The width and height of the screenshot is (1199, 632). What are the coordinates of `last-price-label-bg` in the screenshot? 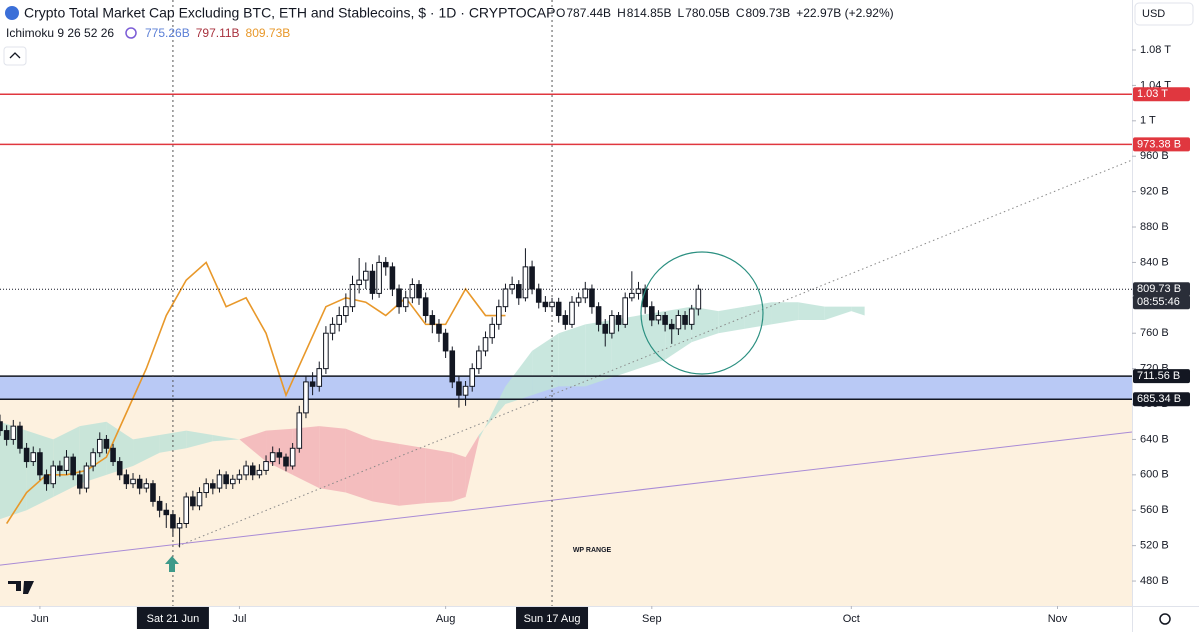 It's located at (1161, 289).